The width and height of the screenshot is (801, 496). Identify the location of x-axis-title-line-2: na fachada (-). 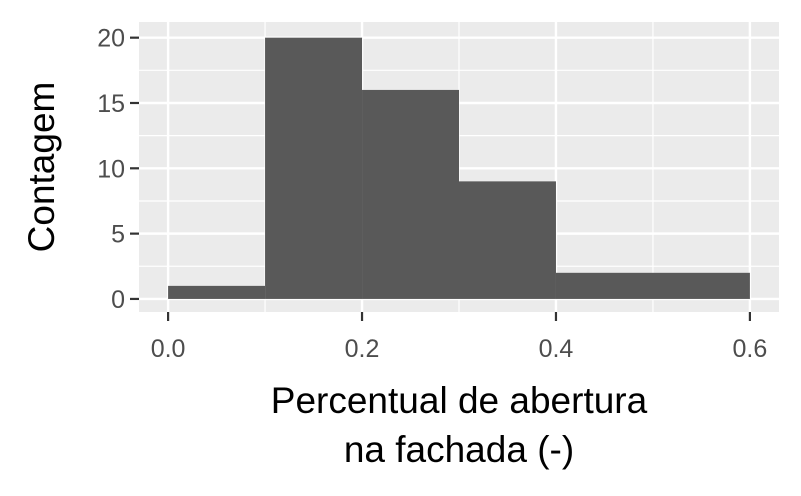
(459, 449).